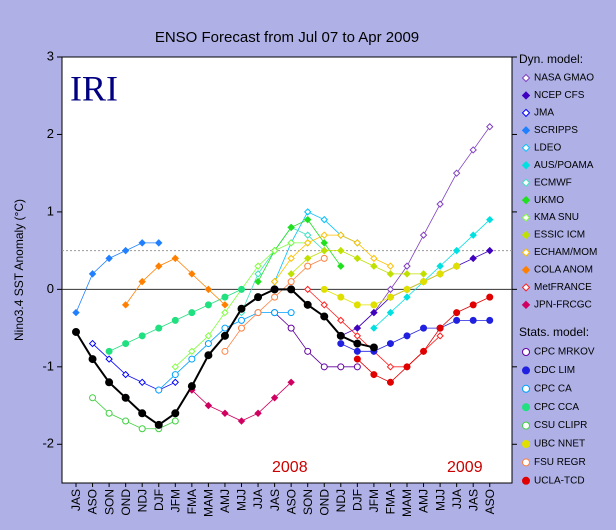 The width and height of the screenshot is (616, 530). Describe the element at coordinates (560, 425) in the screenshot. I see `legend-label: CSU CLIPR` at that location.